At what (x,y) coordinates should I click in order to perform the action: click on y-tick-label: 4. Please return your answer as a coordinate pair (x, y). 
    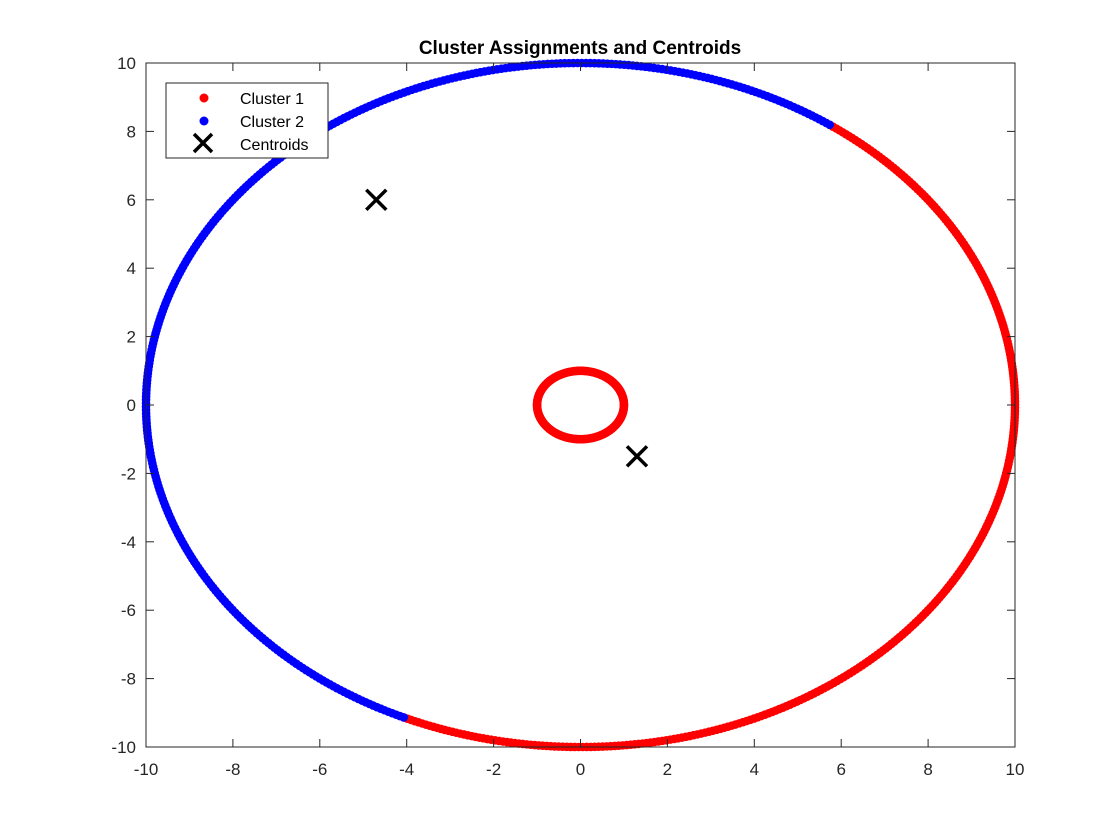
    Looking at the image, I should click on (131, 268).